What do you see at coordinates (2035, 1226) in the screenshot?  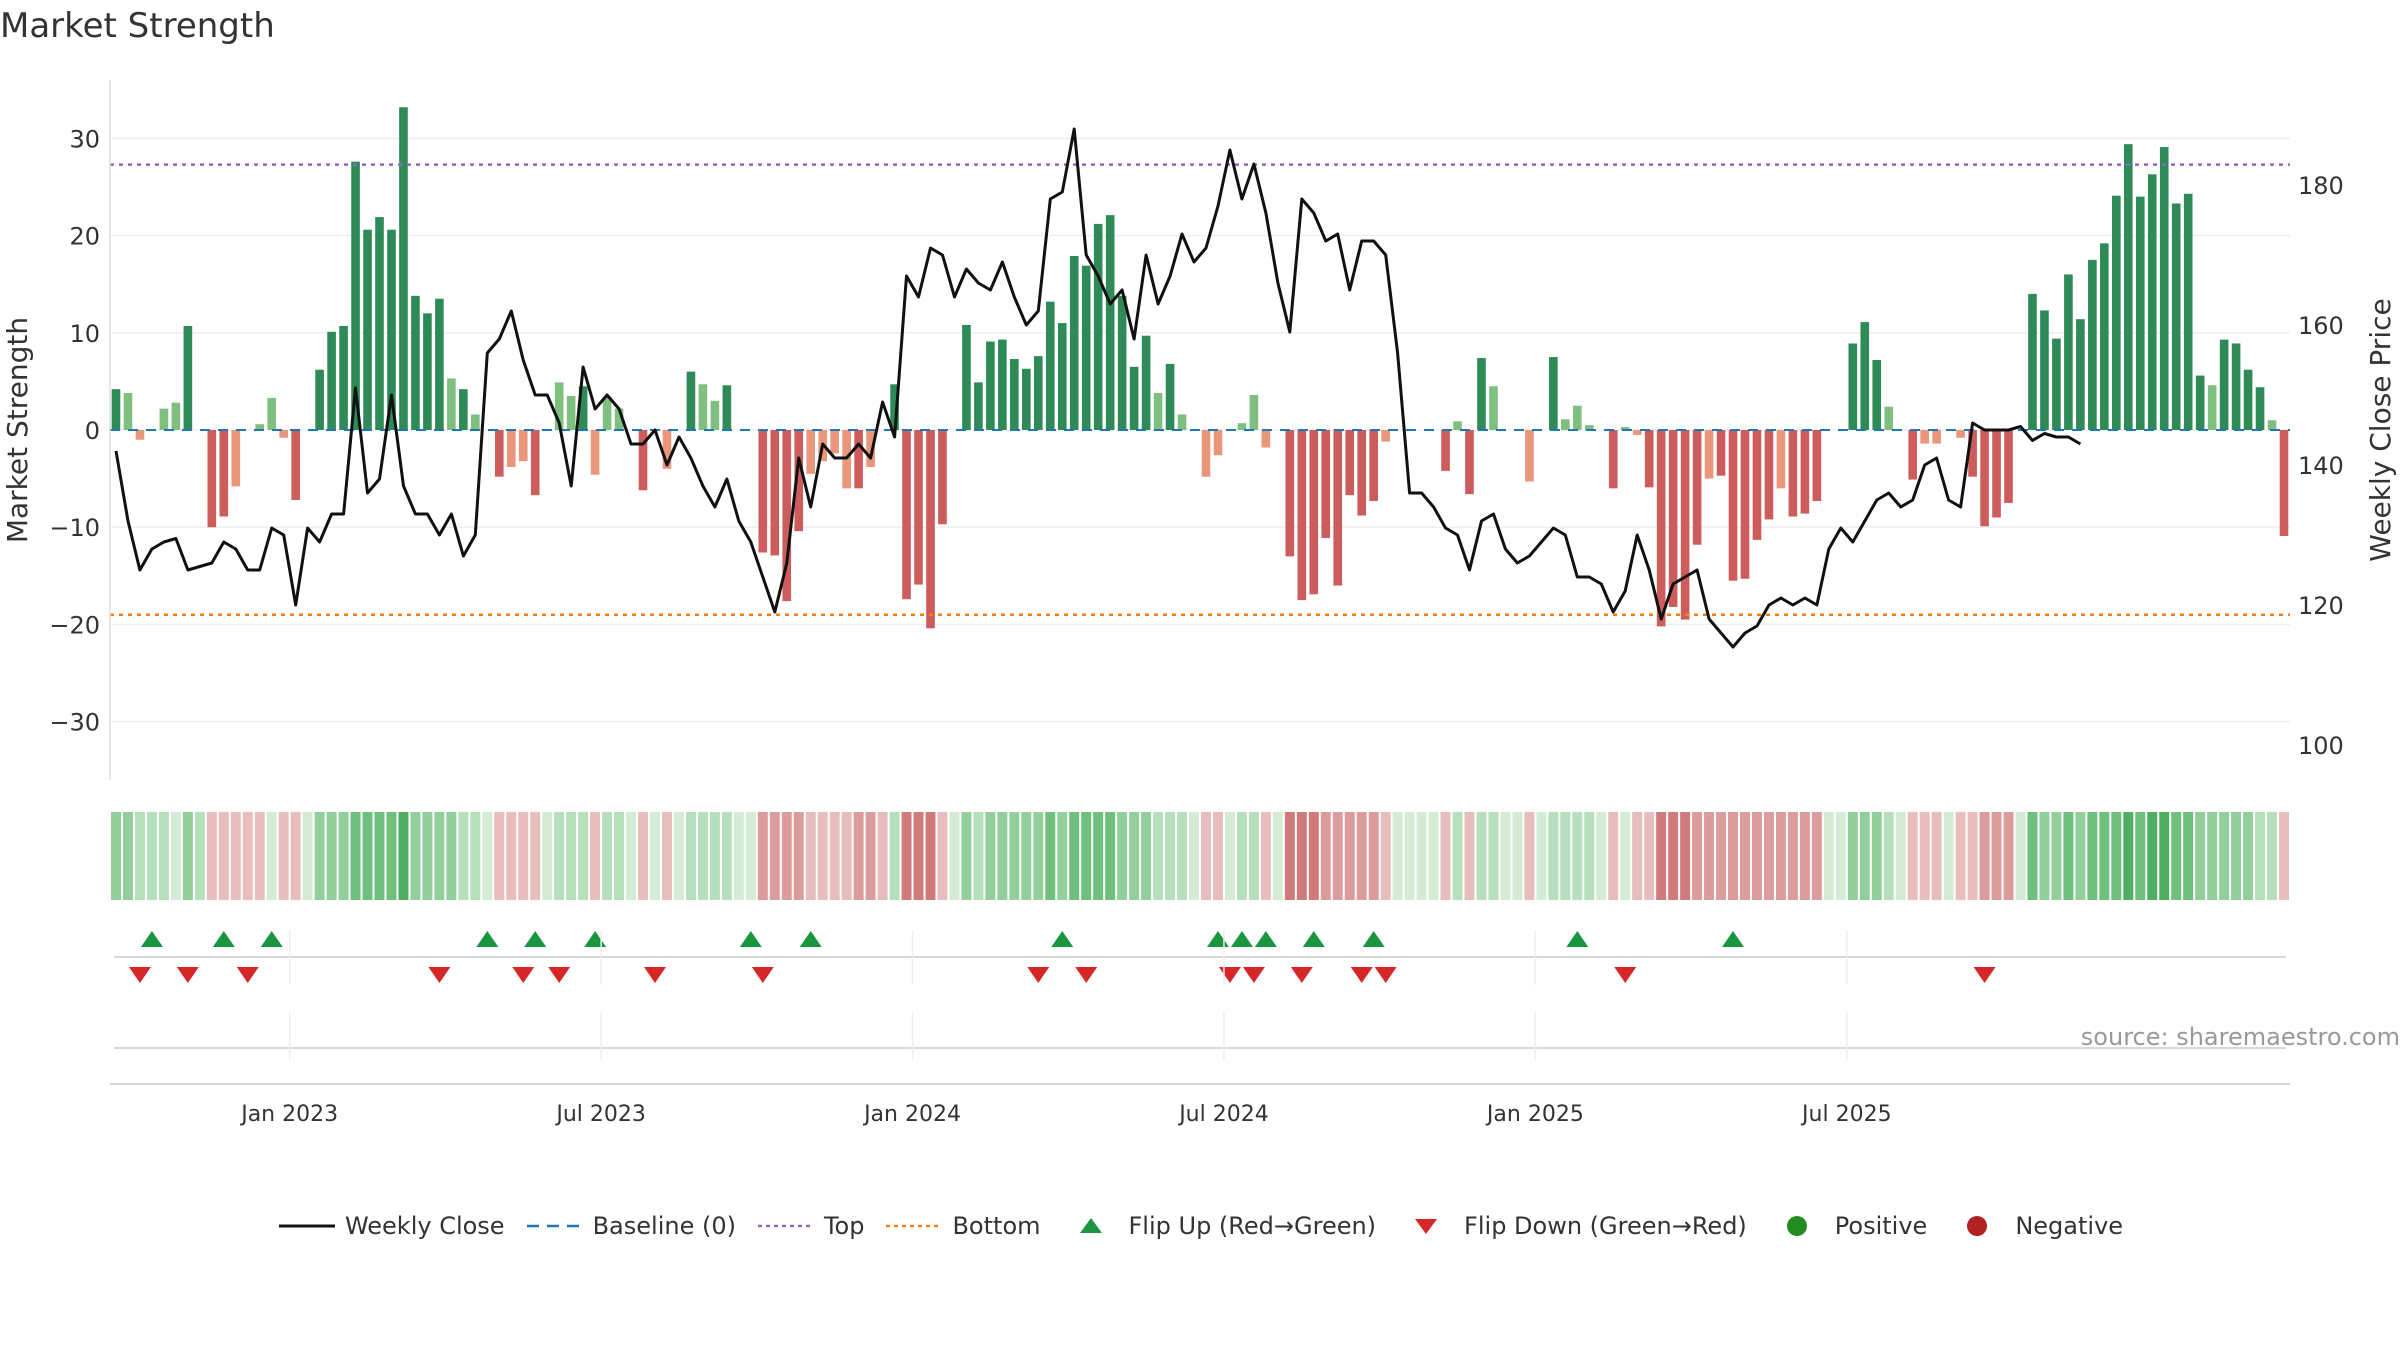 I see `legend-item: Negative` at bounding box center [2035, 1226].